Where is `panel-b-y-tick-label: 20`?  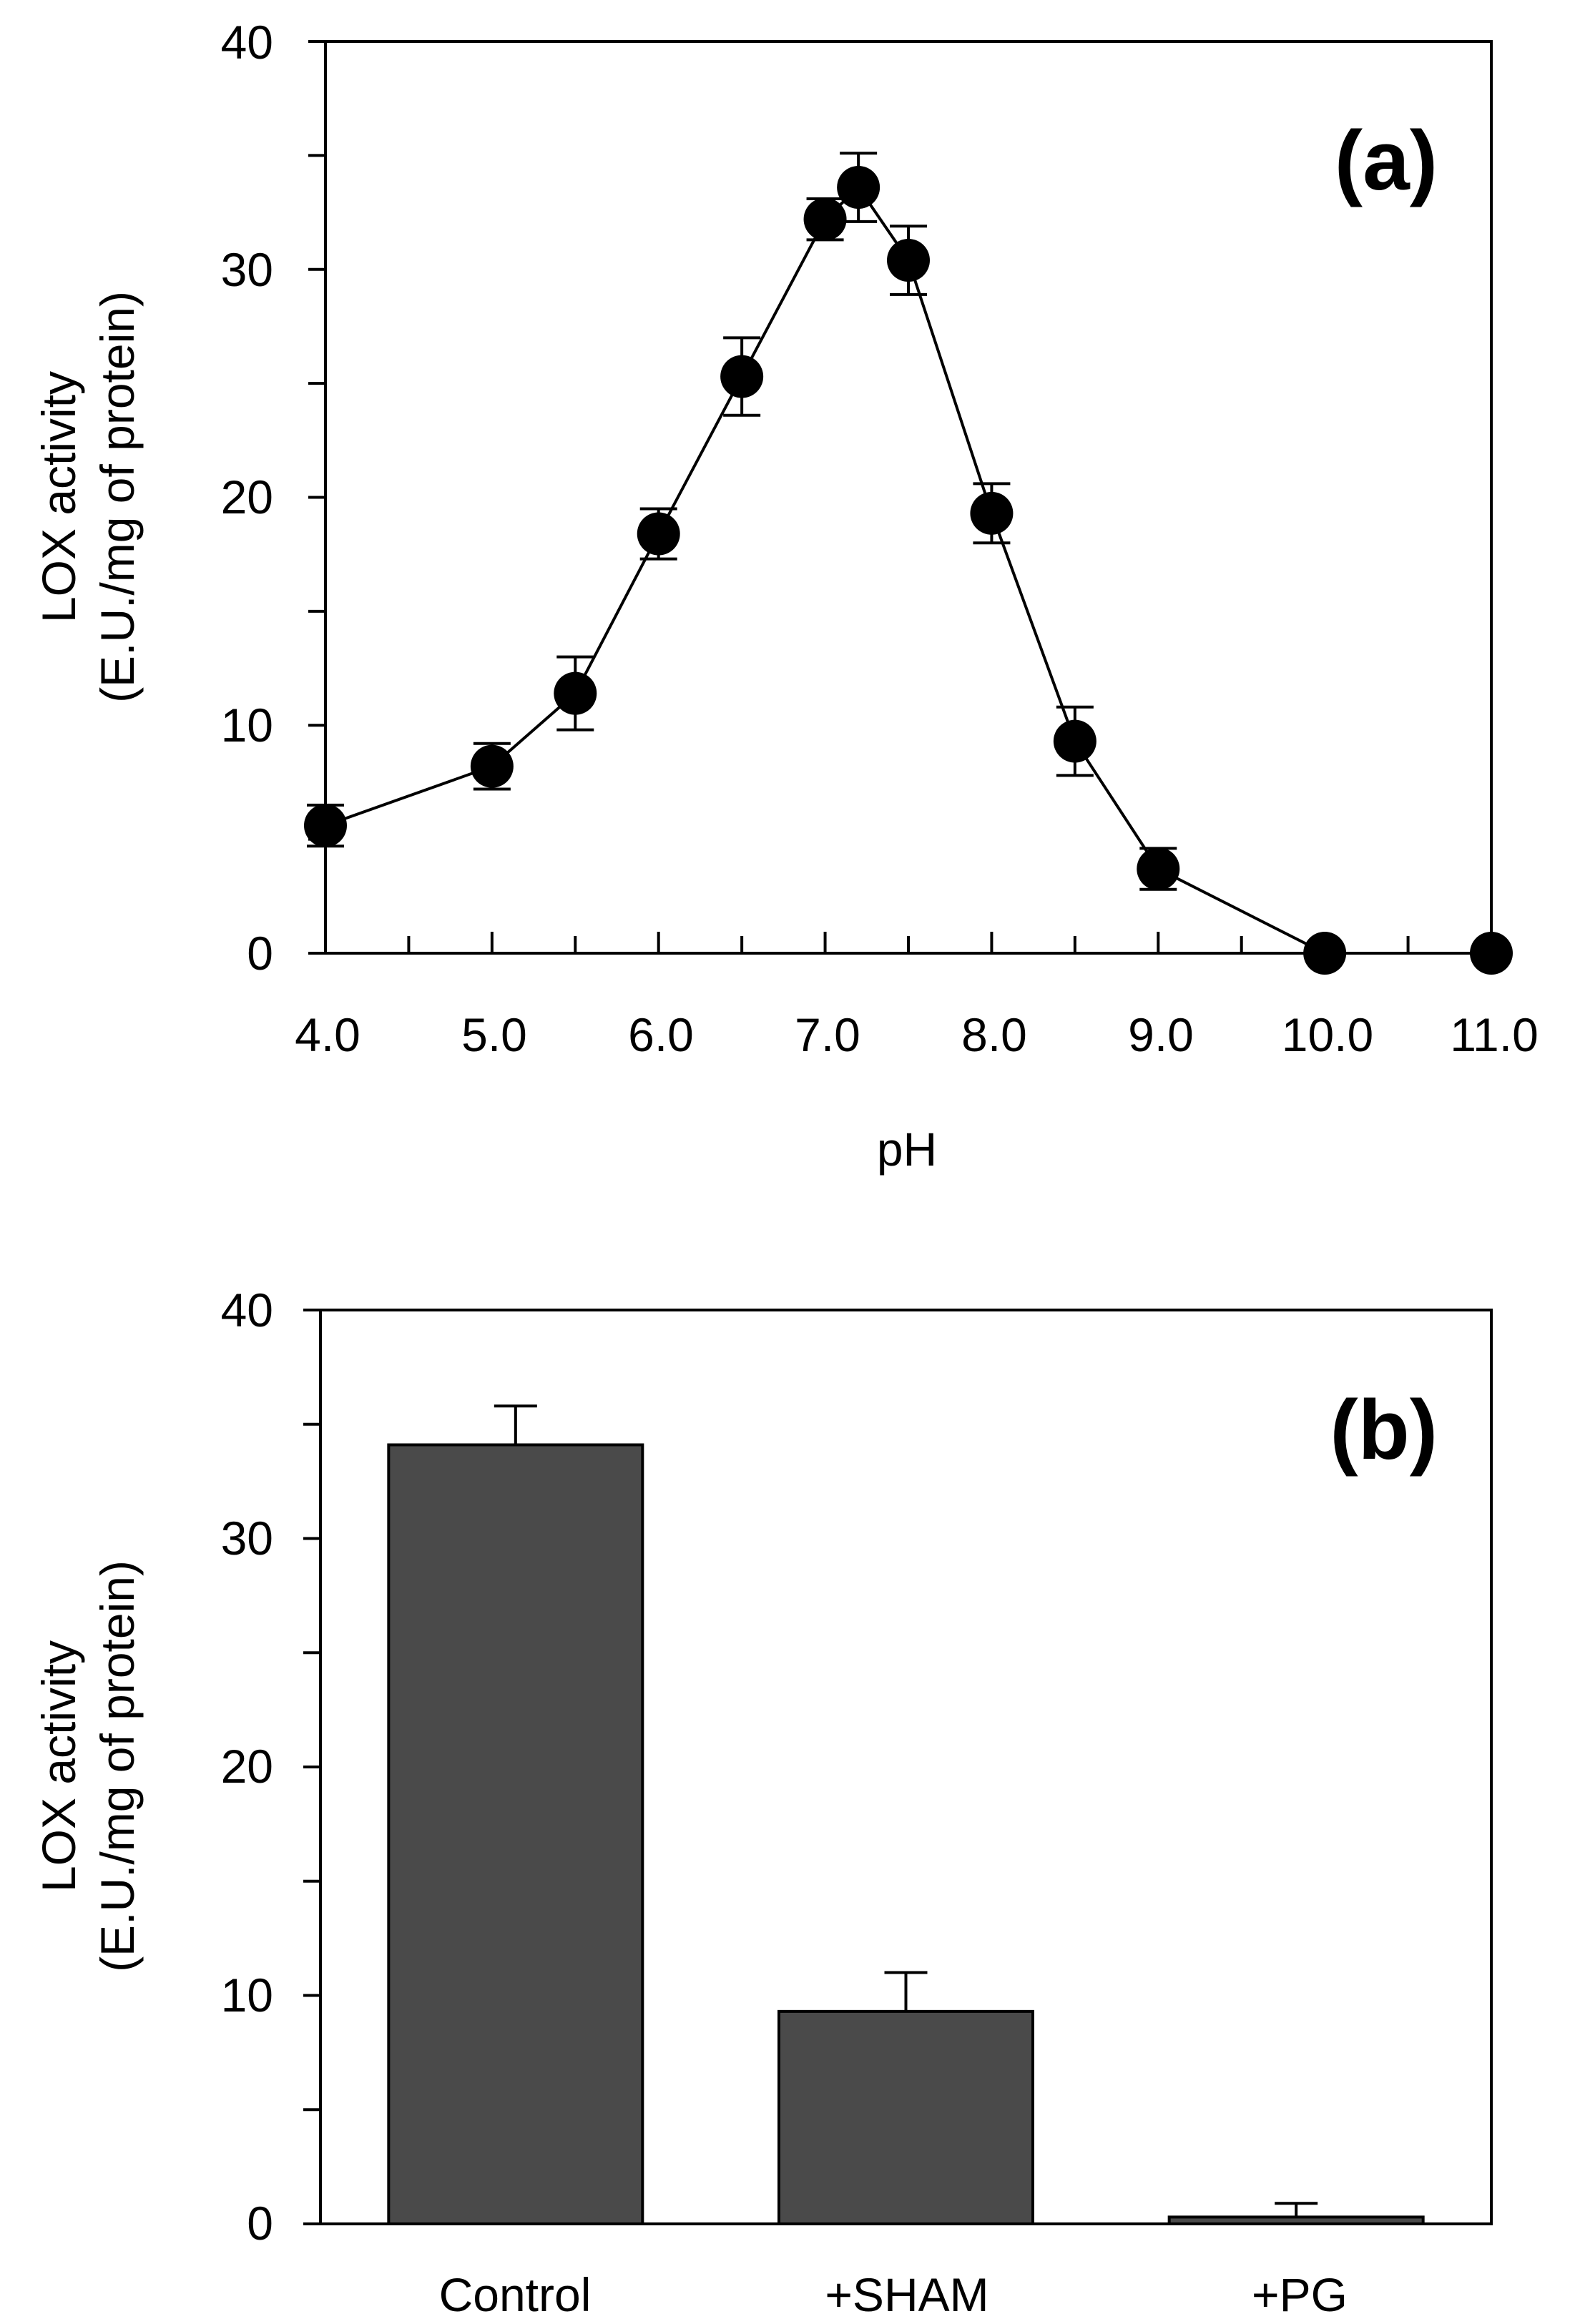
panel-b-y-tick-label: 20 is located at coordinates (247, 1766).